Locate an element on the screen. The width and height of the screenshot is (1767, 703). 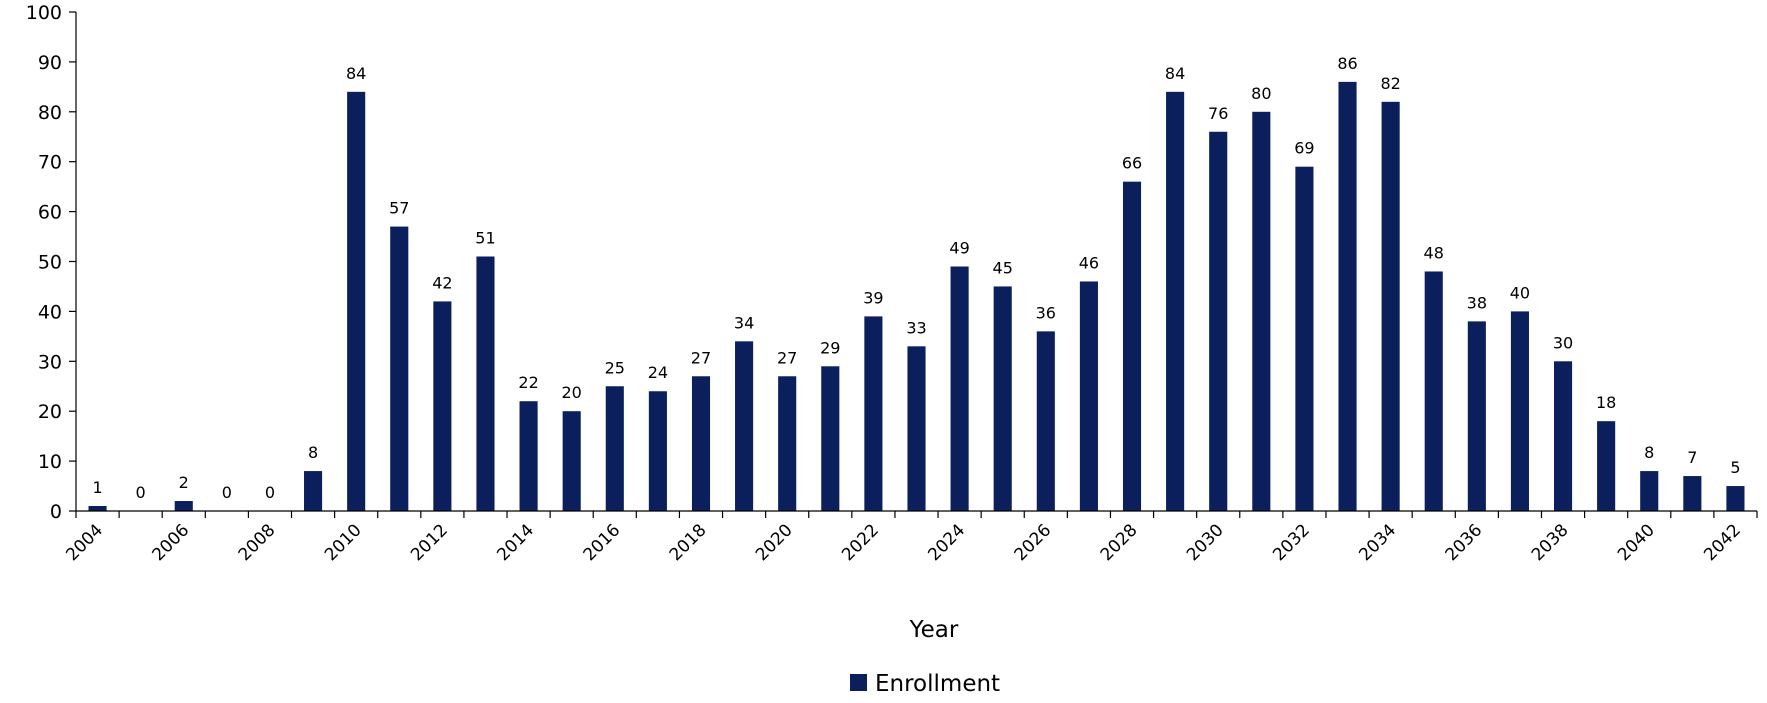
x-tick-label: 2040 is located at coordinates (1636, 542).